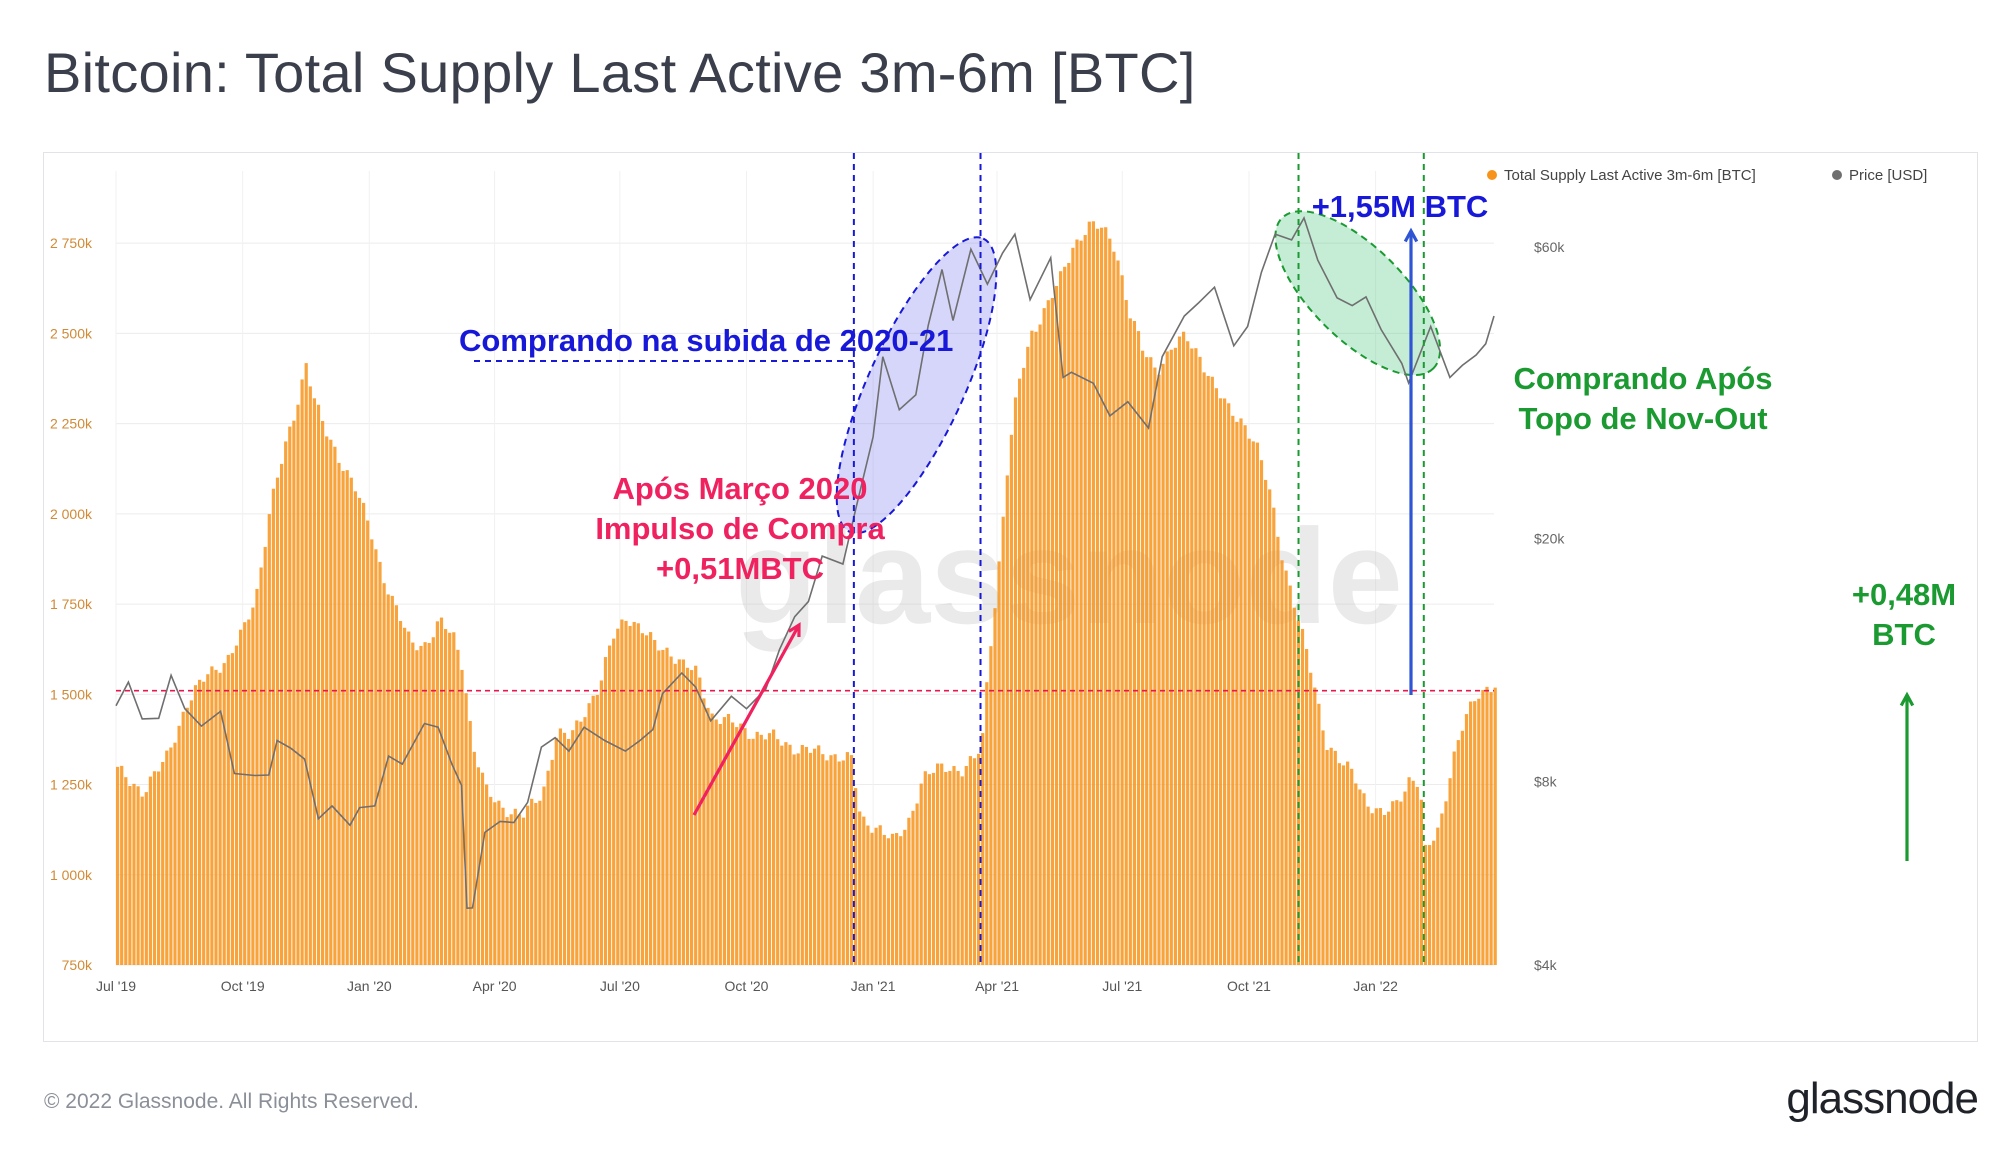 This screenshot has height=1152, width=2000. Describe the element at coordinates (71, 514) in the screenshot. I see `y-left-tick-label: 2 000k` at that location.